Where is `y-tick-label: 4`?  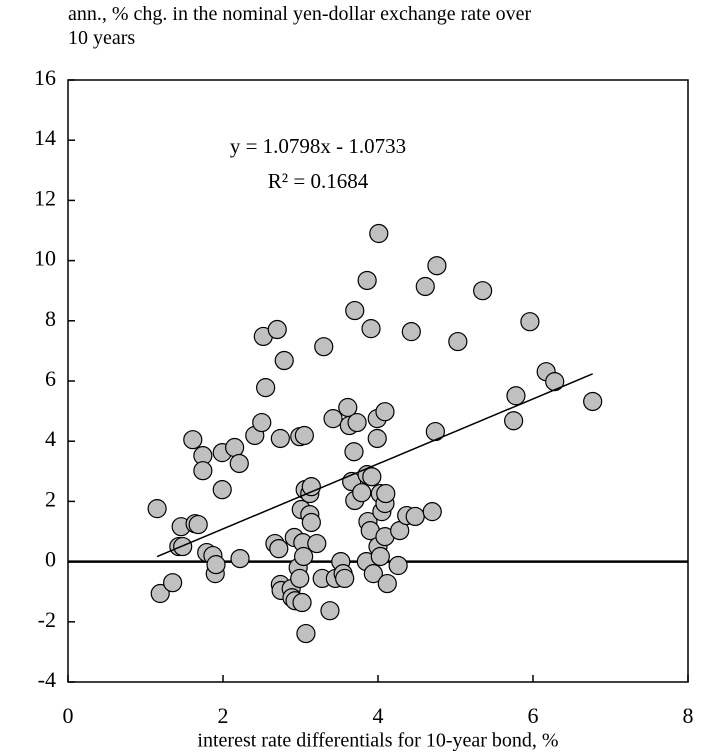 y-tick-label: 4 is located at coordinates (50, 438).